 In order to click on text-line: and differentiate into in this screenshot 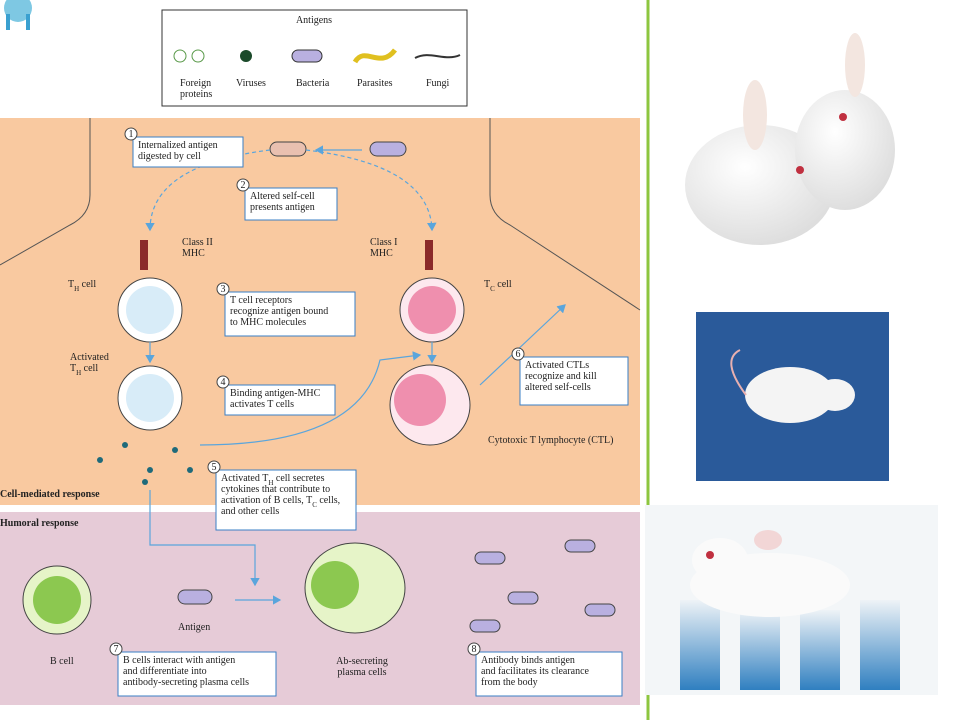, I will do `click(165, 671)`.